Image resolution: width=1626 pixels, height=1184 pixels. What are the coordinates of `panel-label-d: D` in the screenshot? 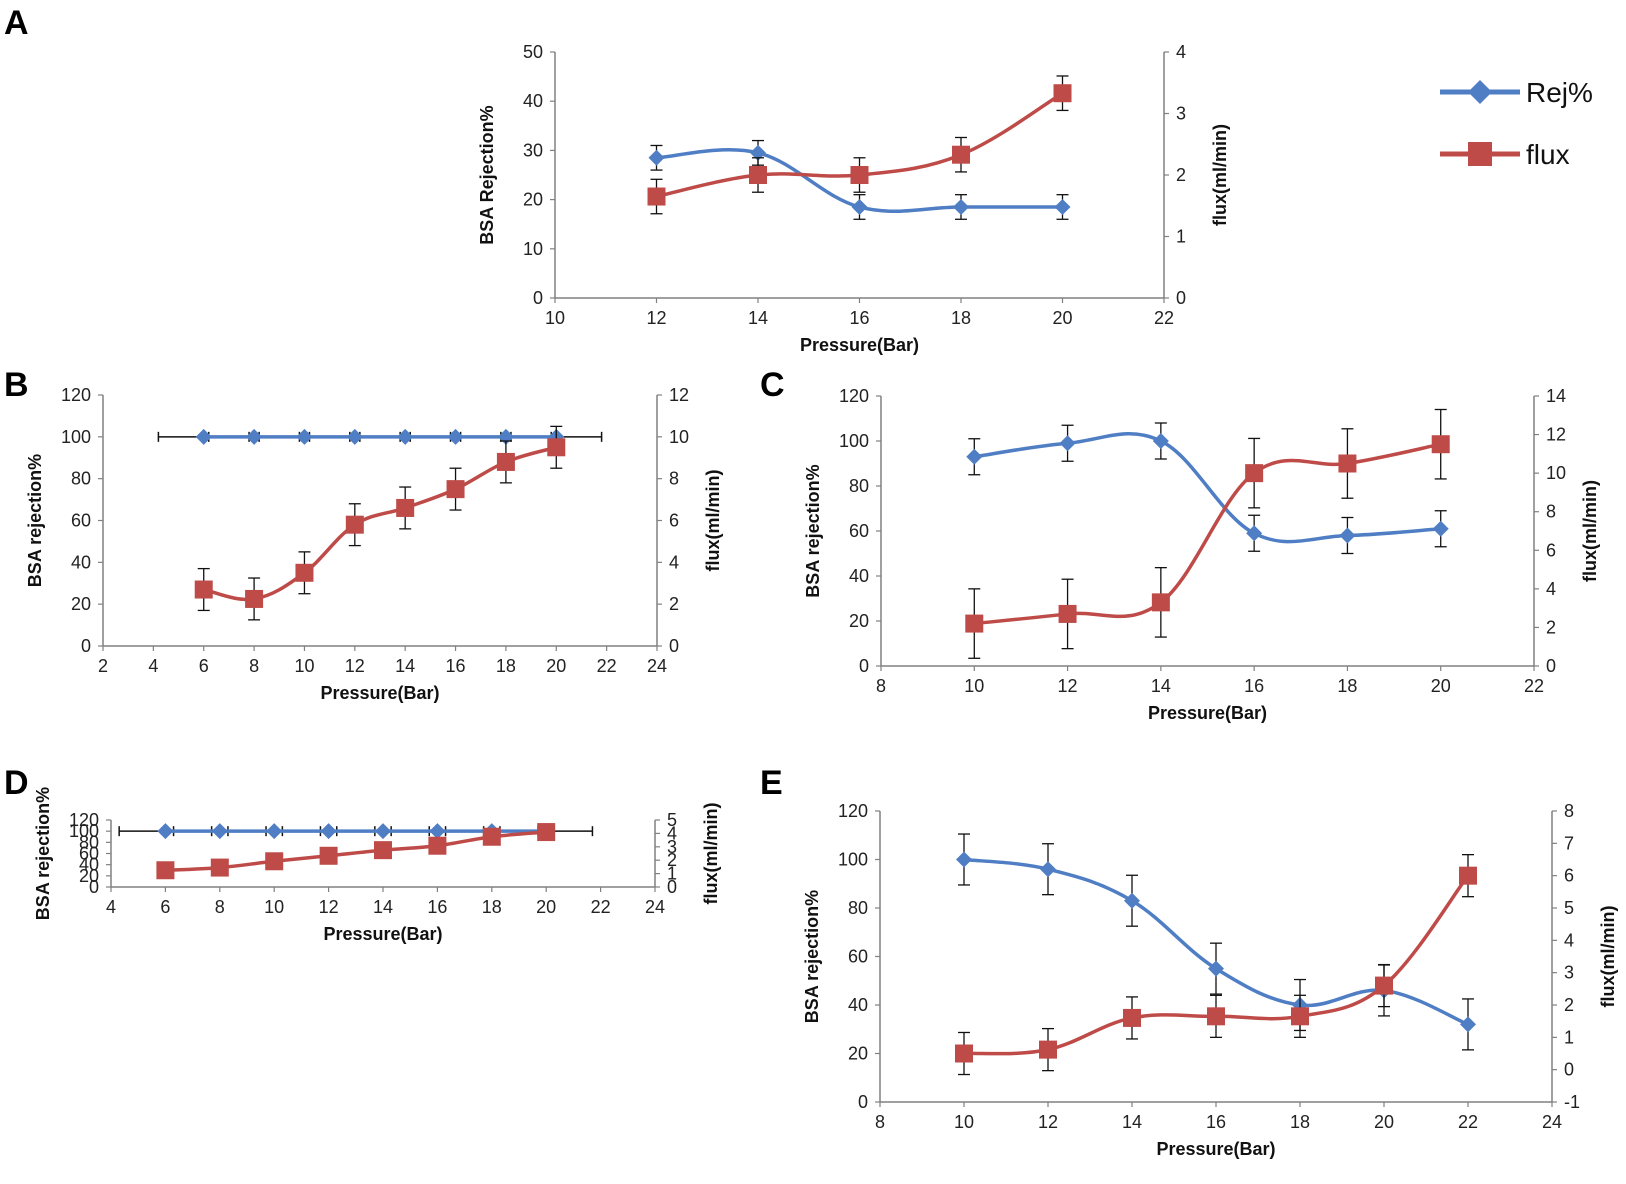 It's located at (16, 783).